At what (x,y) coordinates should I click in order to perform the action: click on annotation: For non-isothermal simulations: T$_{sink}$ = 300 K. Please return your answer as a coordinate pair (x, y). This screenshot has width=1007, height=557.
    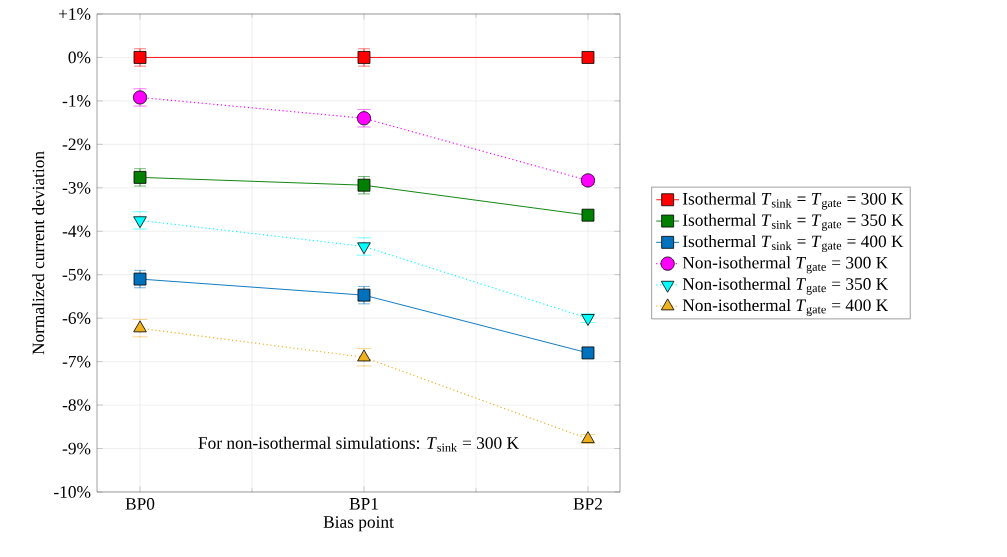
    Looking at the image, I should click on (358, 444).